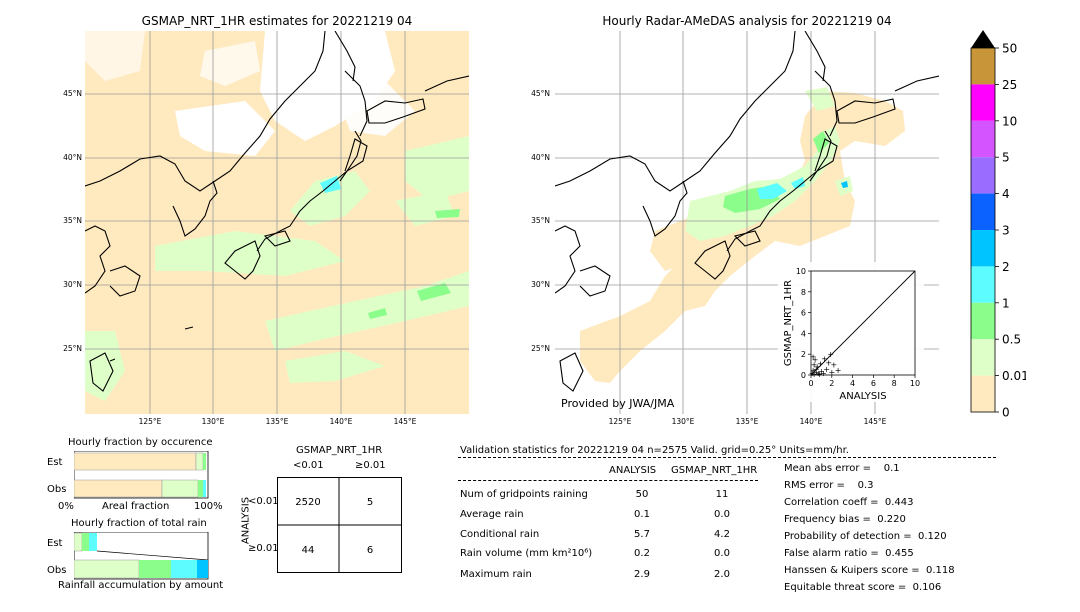  I want to click on occurrence-row-obs: Obs, so click(57, 489).